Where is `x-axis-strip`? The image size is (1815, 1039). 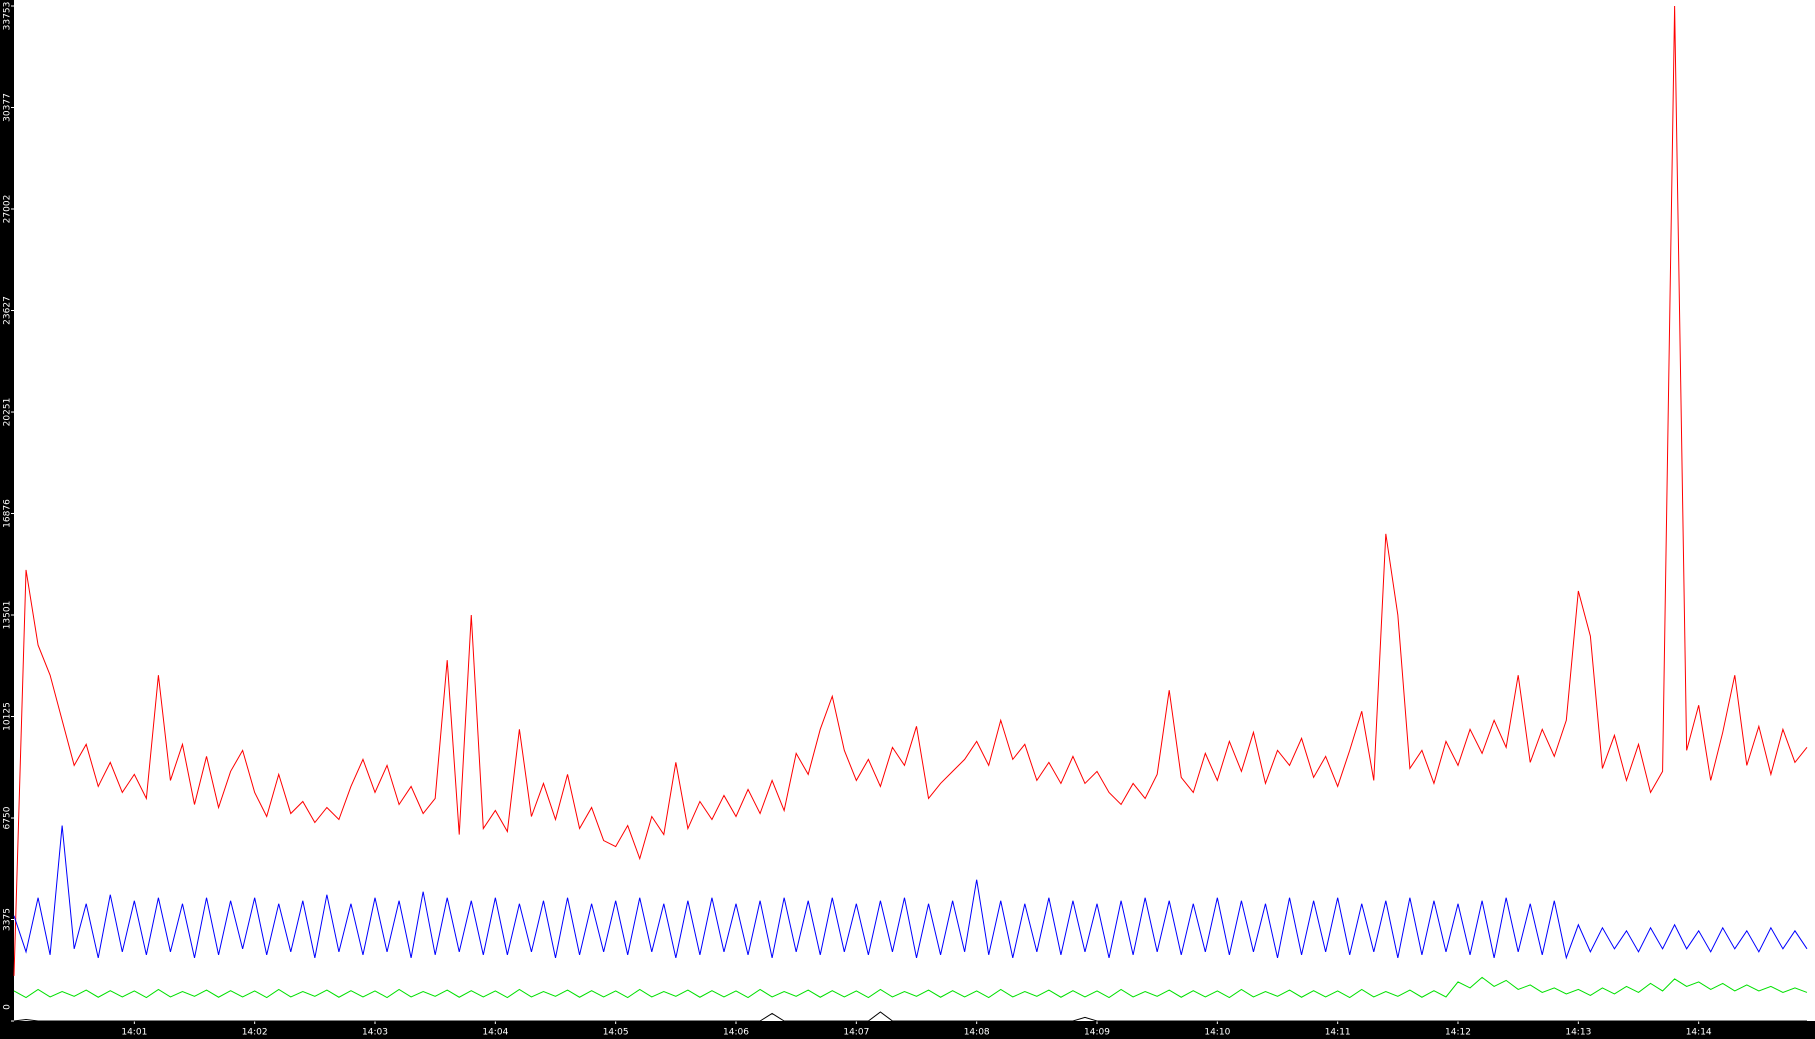
x-axis-strip is located at coordinates (907, 1030).